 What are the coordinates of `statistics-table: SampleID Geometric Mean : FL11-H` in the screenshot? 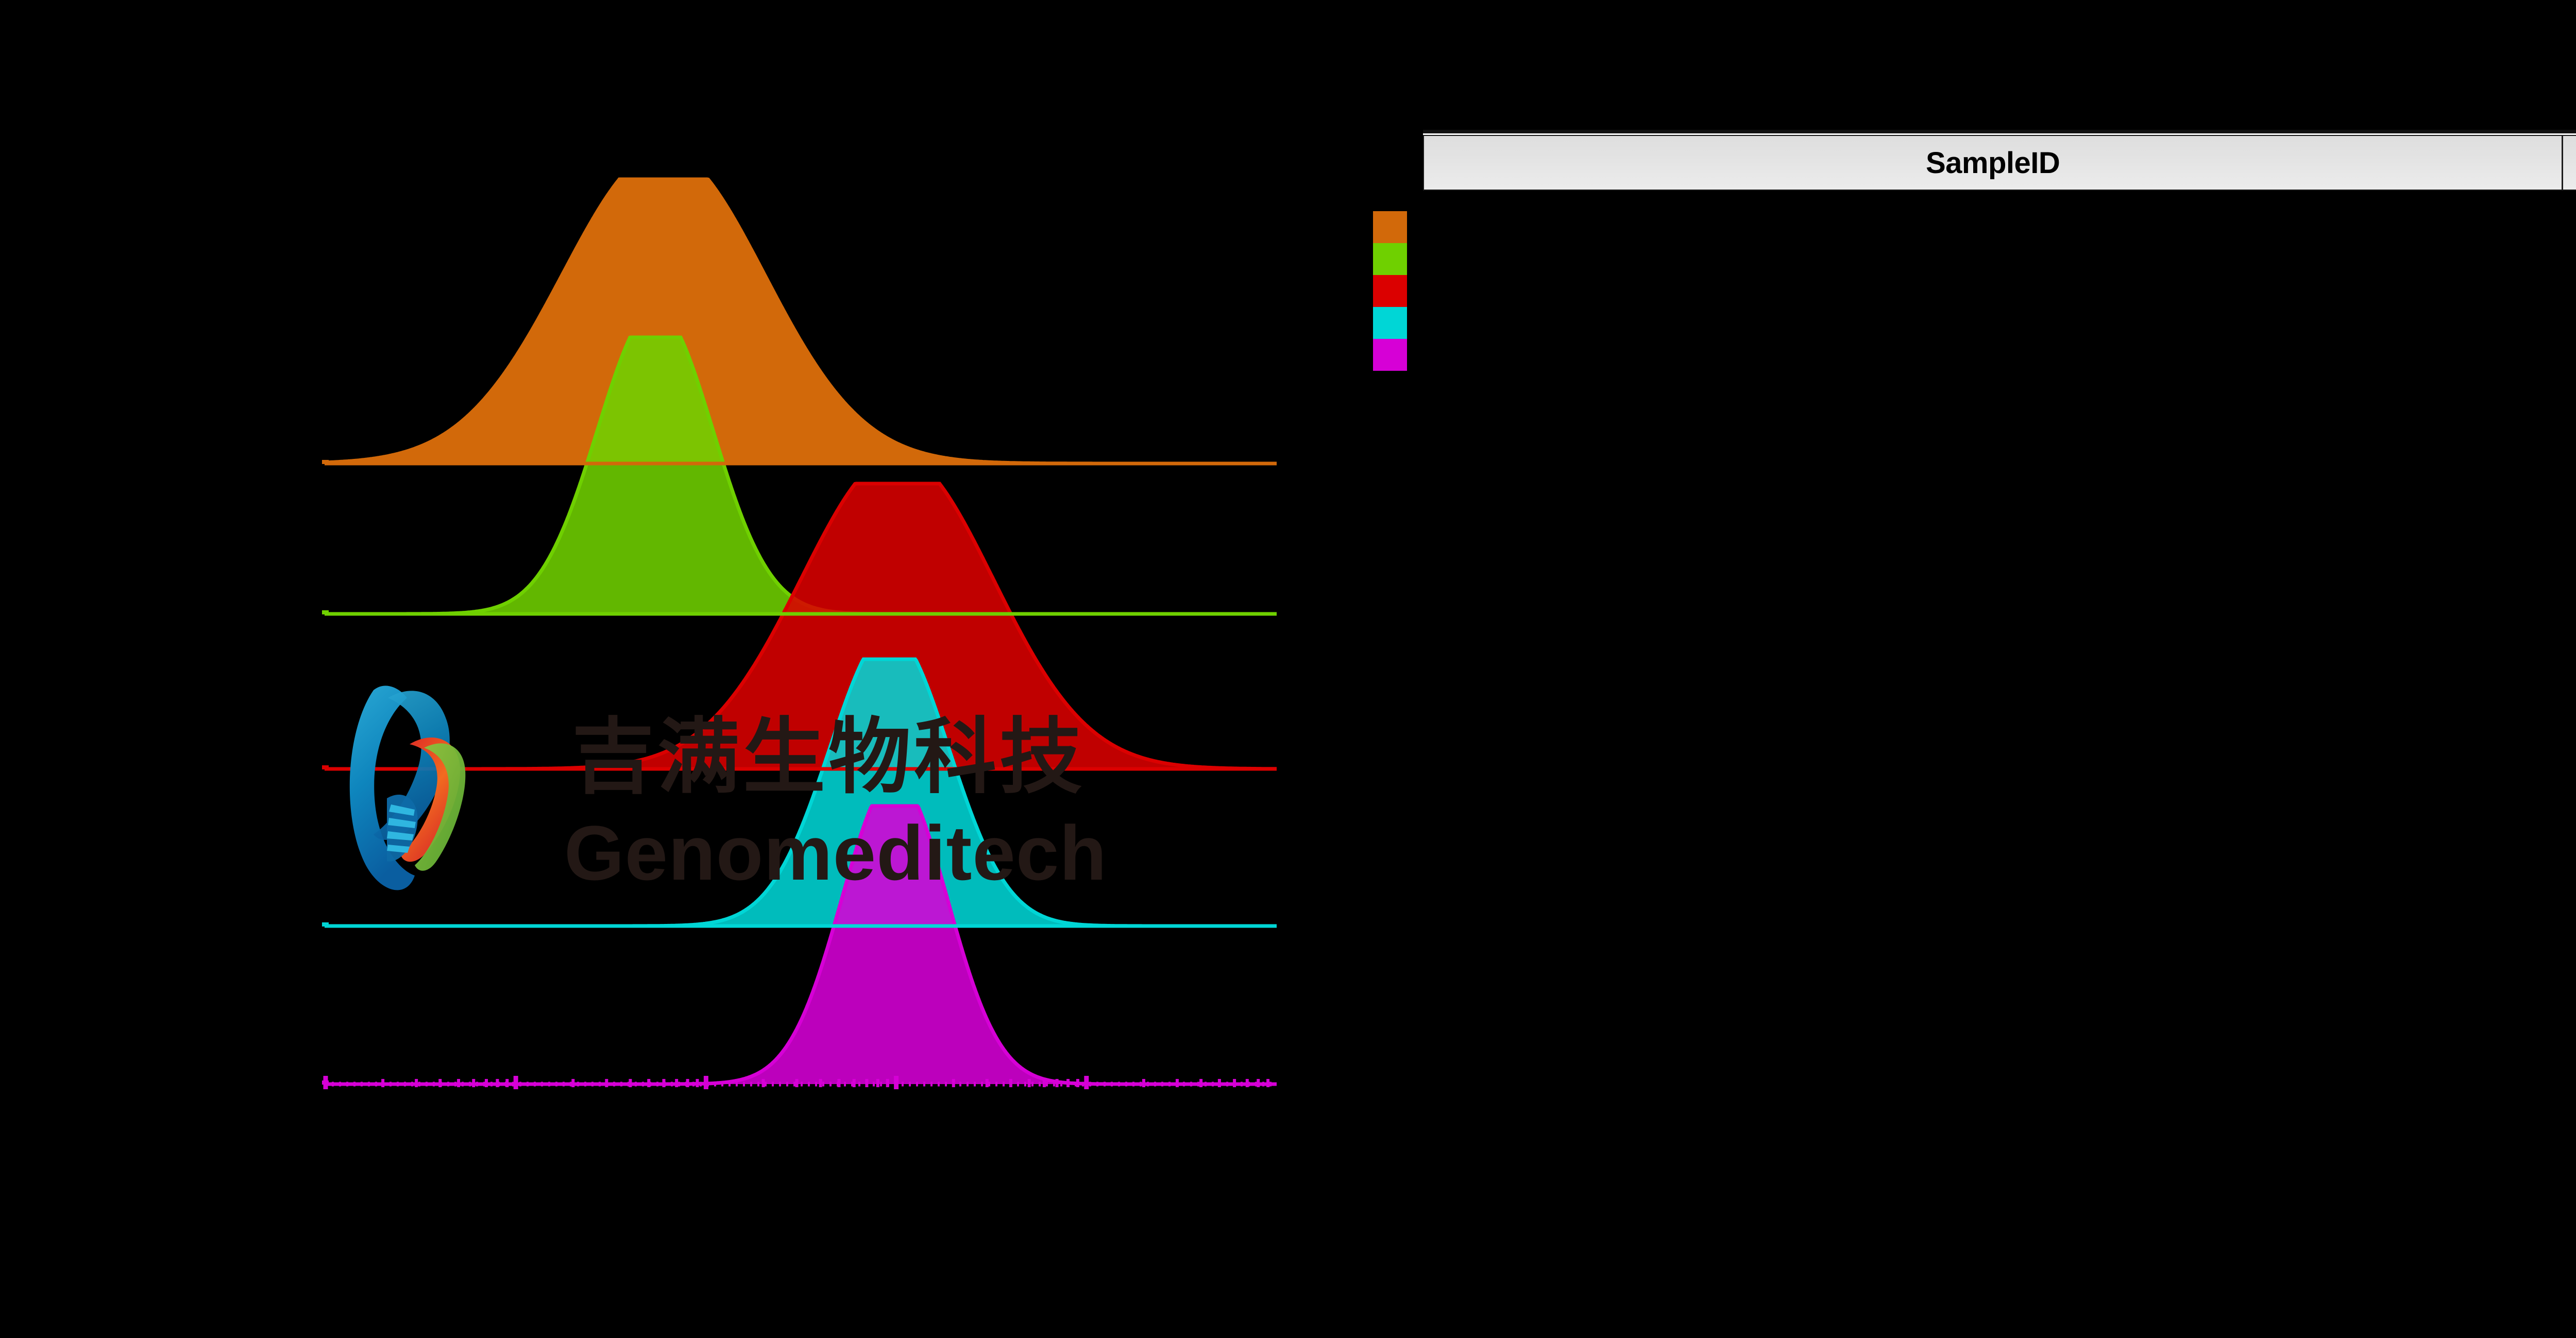 It's located at (1999, 160).